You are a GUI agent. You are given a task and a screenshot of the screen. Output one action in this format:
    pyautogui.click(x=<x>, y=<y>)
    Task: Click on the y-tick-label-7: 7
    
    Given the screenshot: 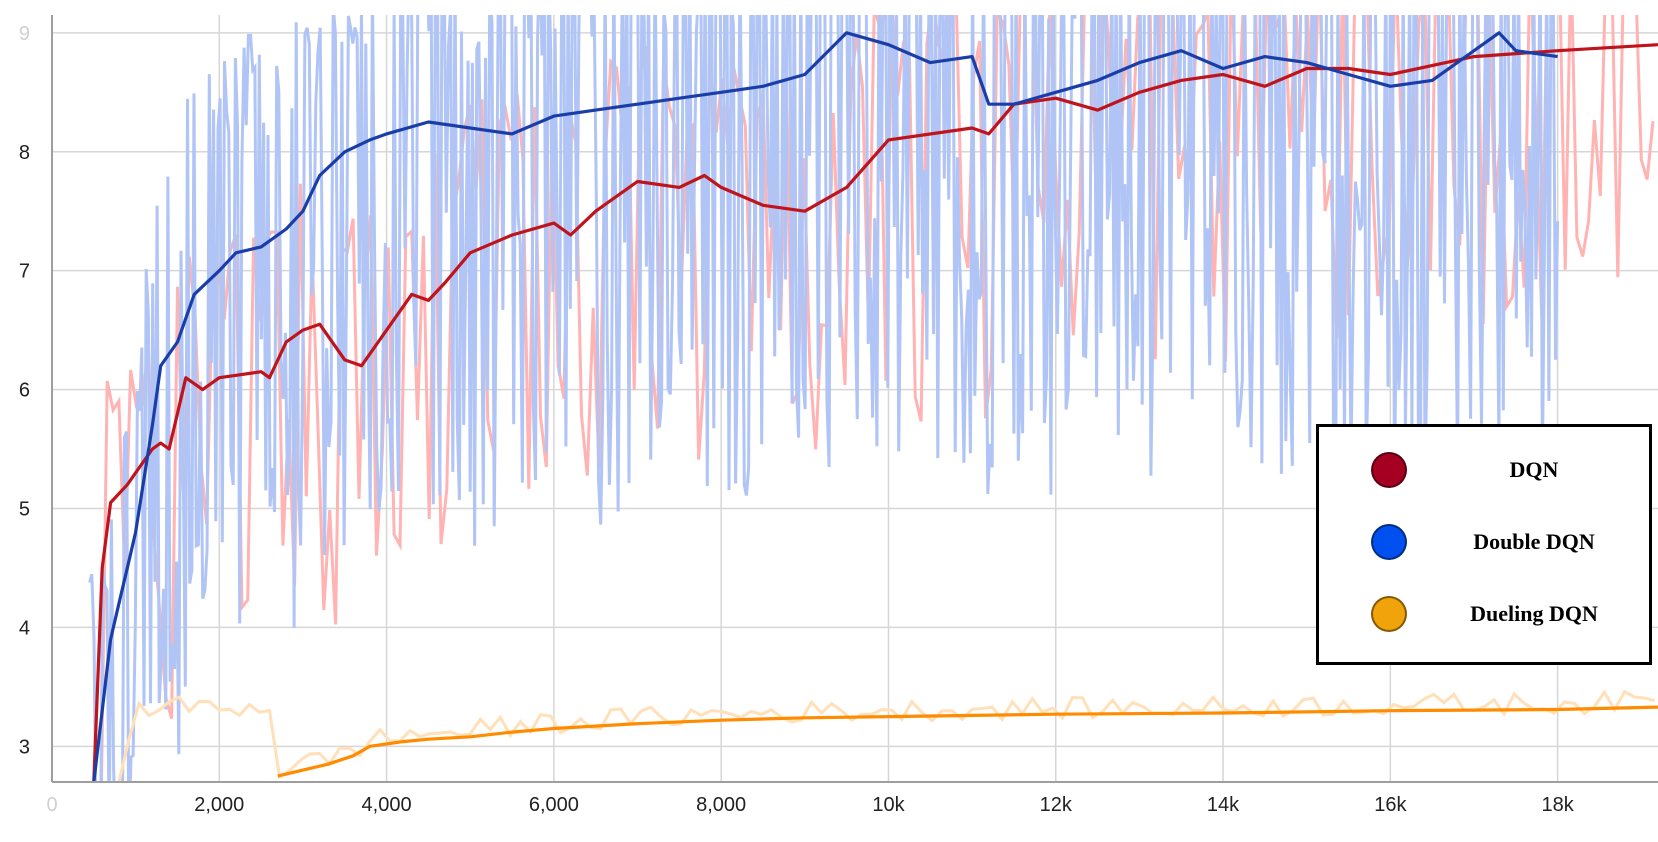 What is the action you would take?
    pyautogui.click(x=24, y=272)
    